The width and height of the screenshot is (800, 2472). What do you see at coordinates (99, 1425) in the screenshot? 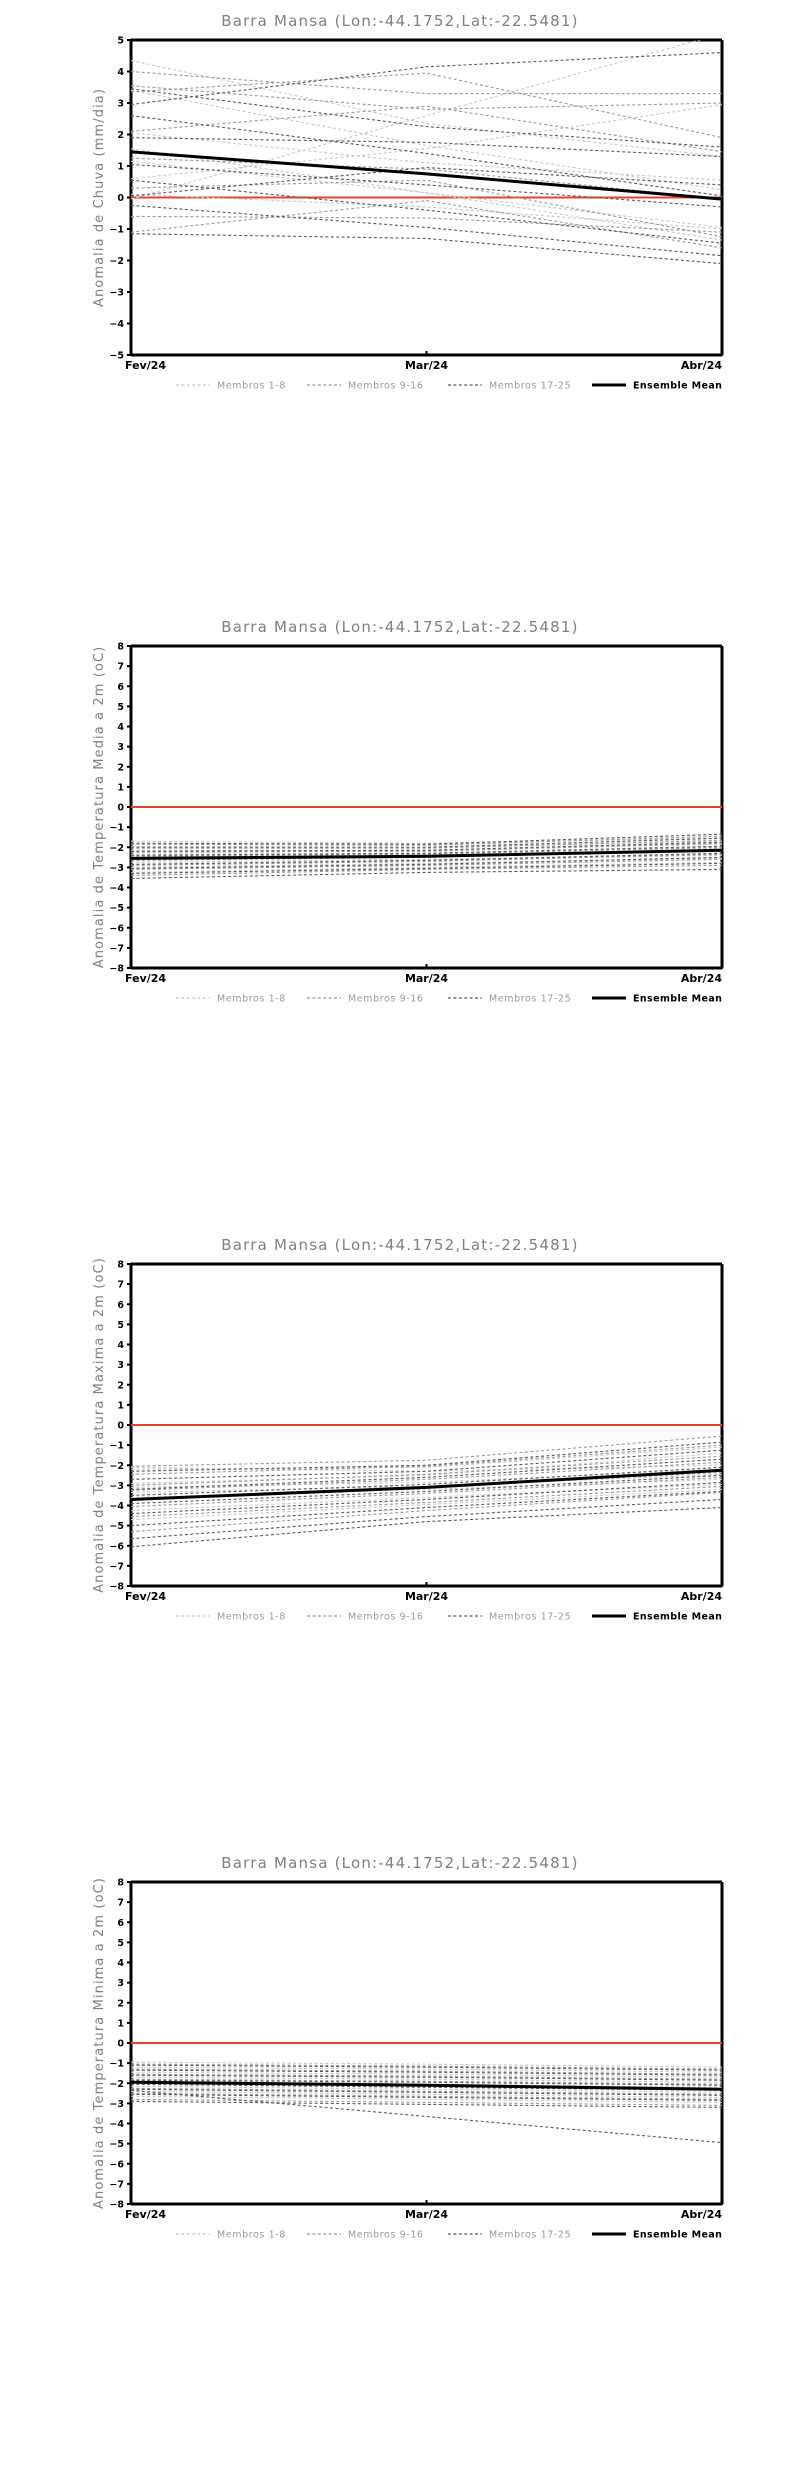
I see `y-axis-label: Anomalia de Temperatura Maxima a 2m (oC)` at bounding box center [99, 1425].